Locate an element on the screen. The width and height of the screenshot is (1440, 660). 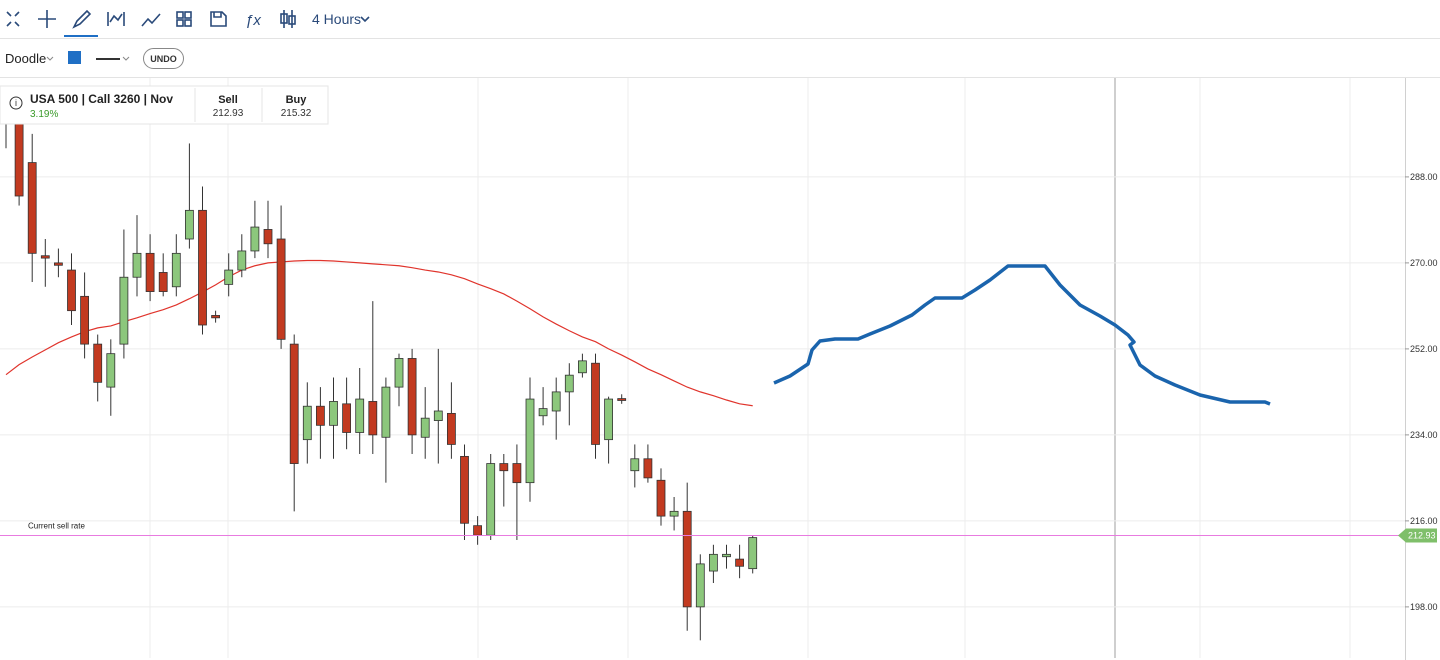
moving-average is located at coordinates (379, 333).